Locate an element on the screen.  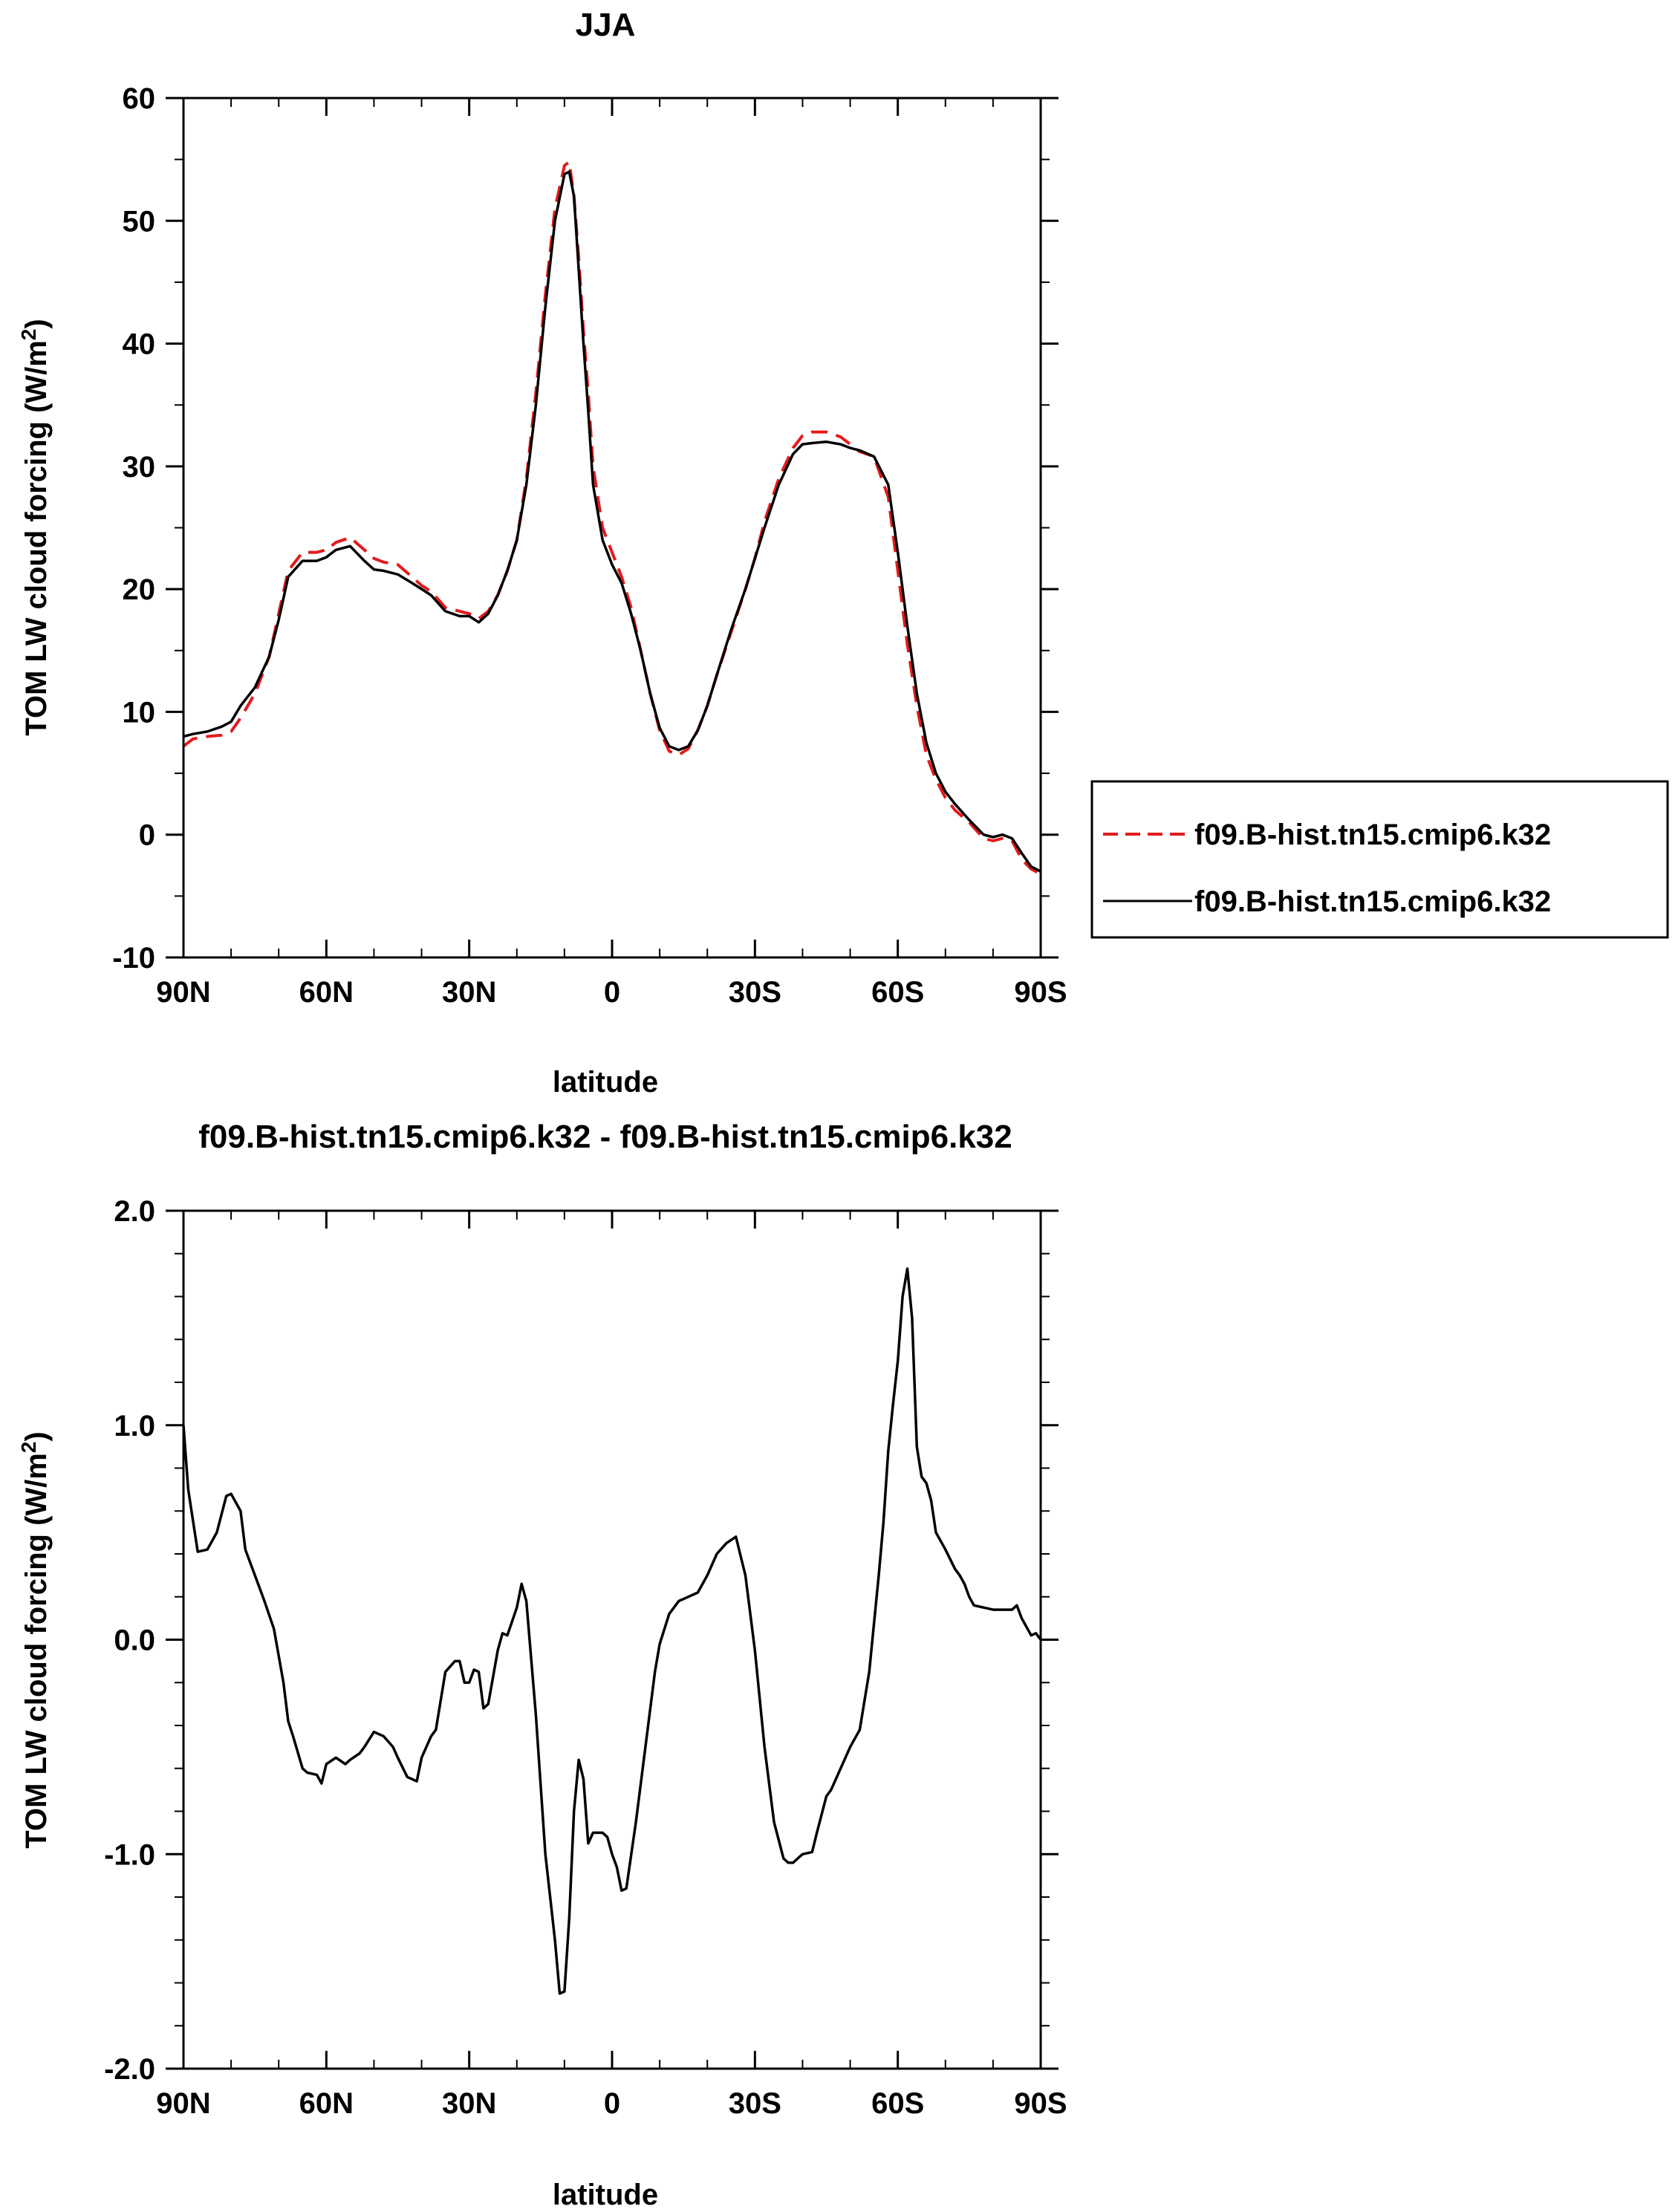
bottom-xtick-label: 60N is located at coordinates (326, 2103).